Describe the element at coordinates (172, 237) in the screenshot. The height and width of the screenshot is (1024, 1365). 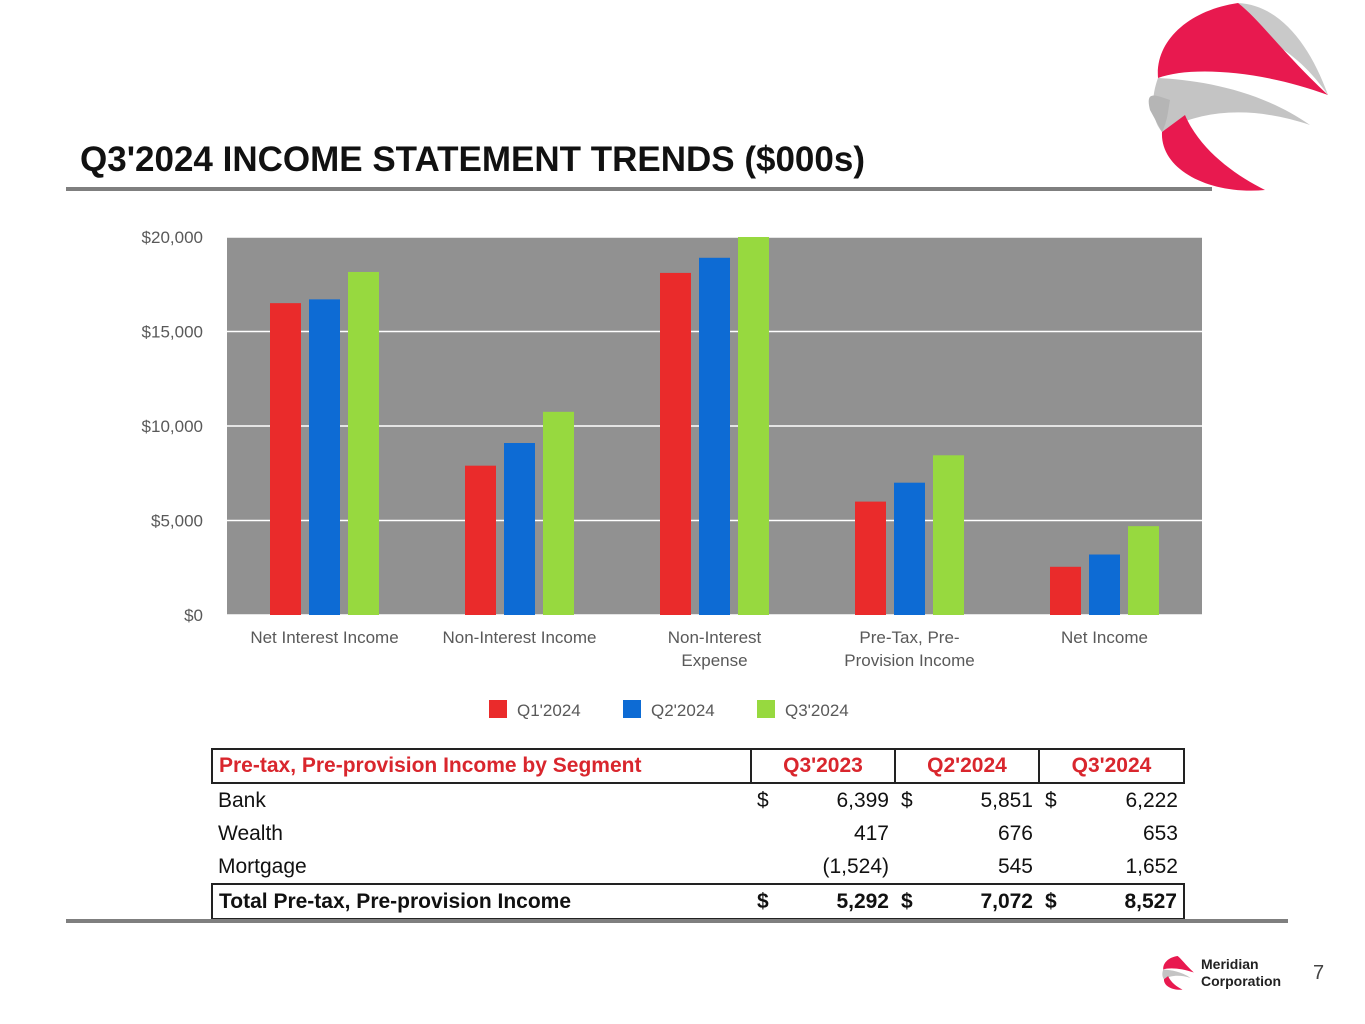
I see `y-tick-label: $20,000` at that location.